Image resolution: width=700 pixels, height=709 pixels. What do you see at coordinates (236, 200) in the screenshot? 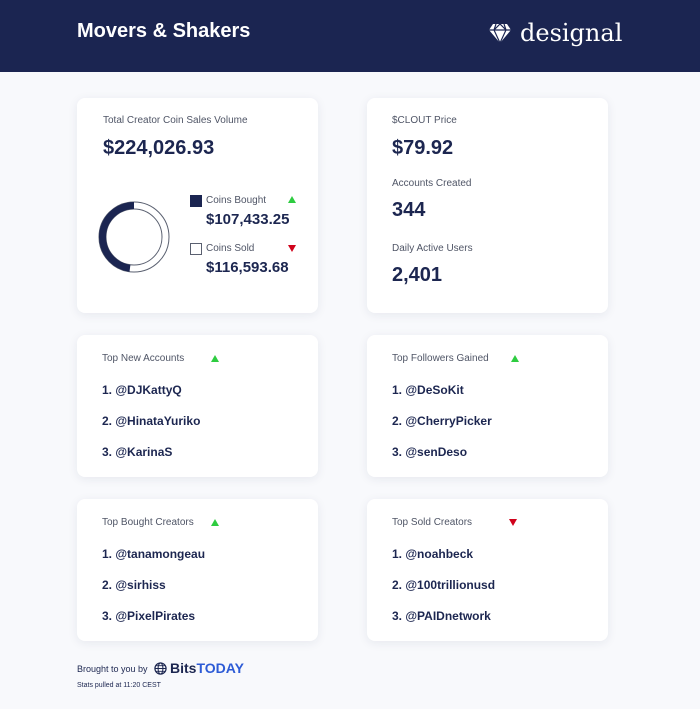
I see `coins-bought-label: Coins Bought` at bounding box center [236, 200].